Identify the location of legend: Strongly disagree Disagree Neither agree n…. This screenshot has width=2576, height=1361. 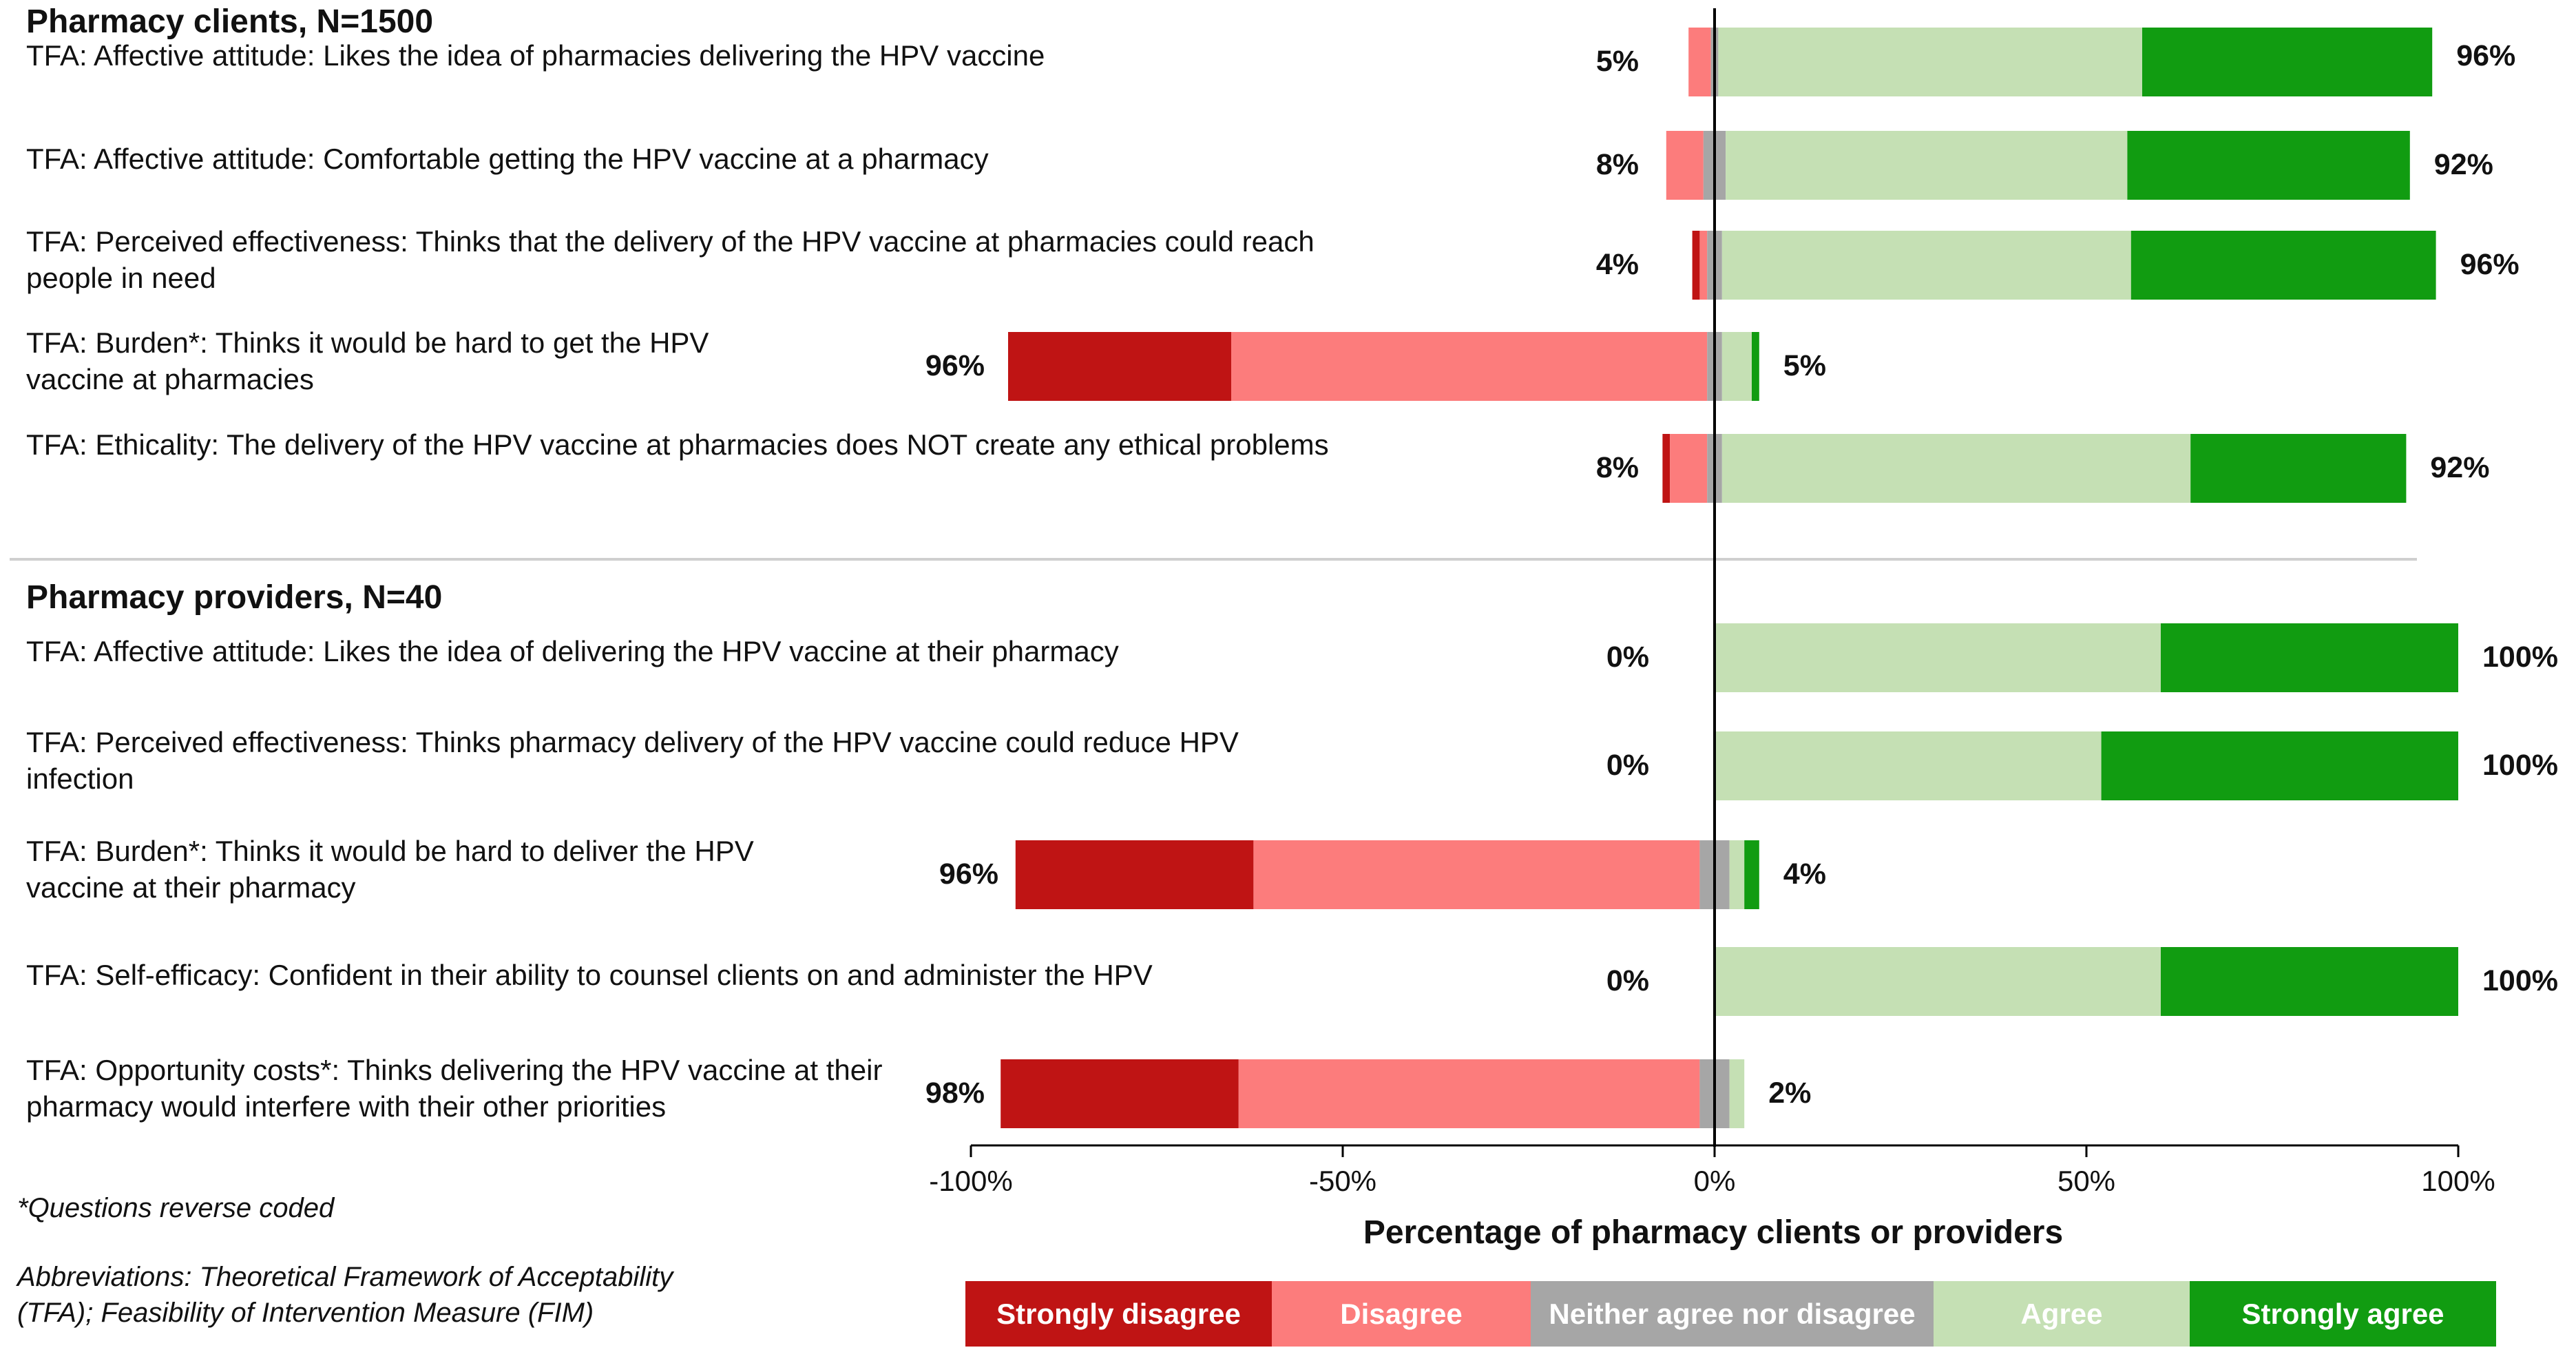
(1730, 1314).